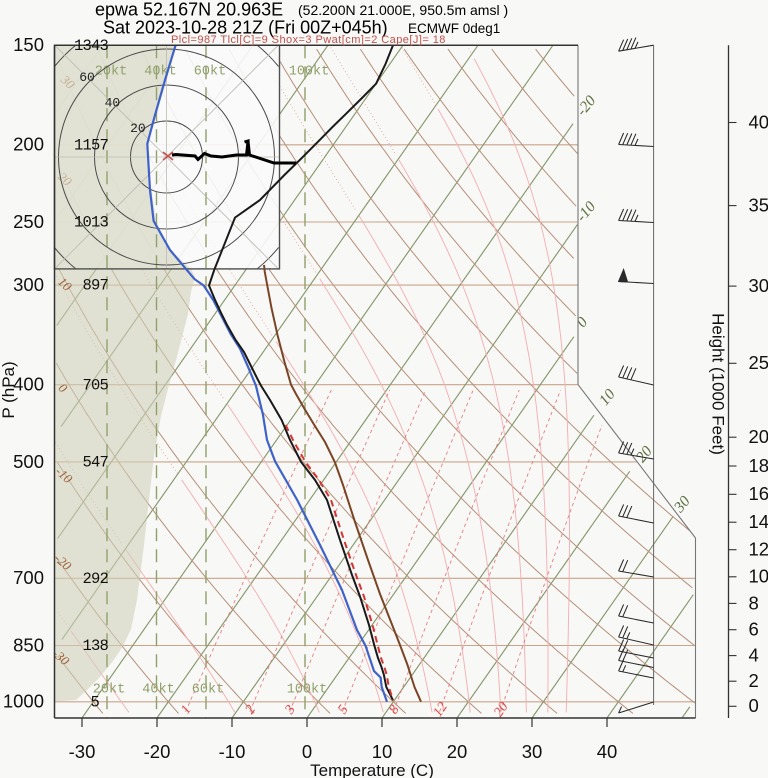 This screenshot has width=768, height=778. Describe the element at coordinates (245, 28) in the screenshot. I see `svg-text:Sat 2023-10-28 21Z (Fri 00Z+04: Sat 2023-10-28 21Z (Fri 00Z+045h)` at that location.